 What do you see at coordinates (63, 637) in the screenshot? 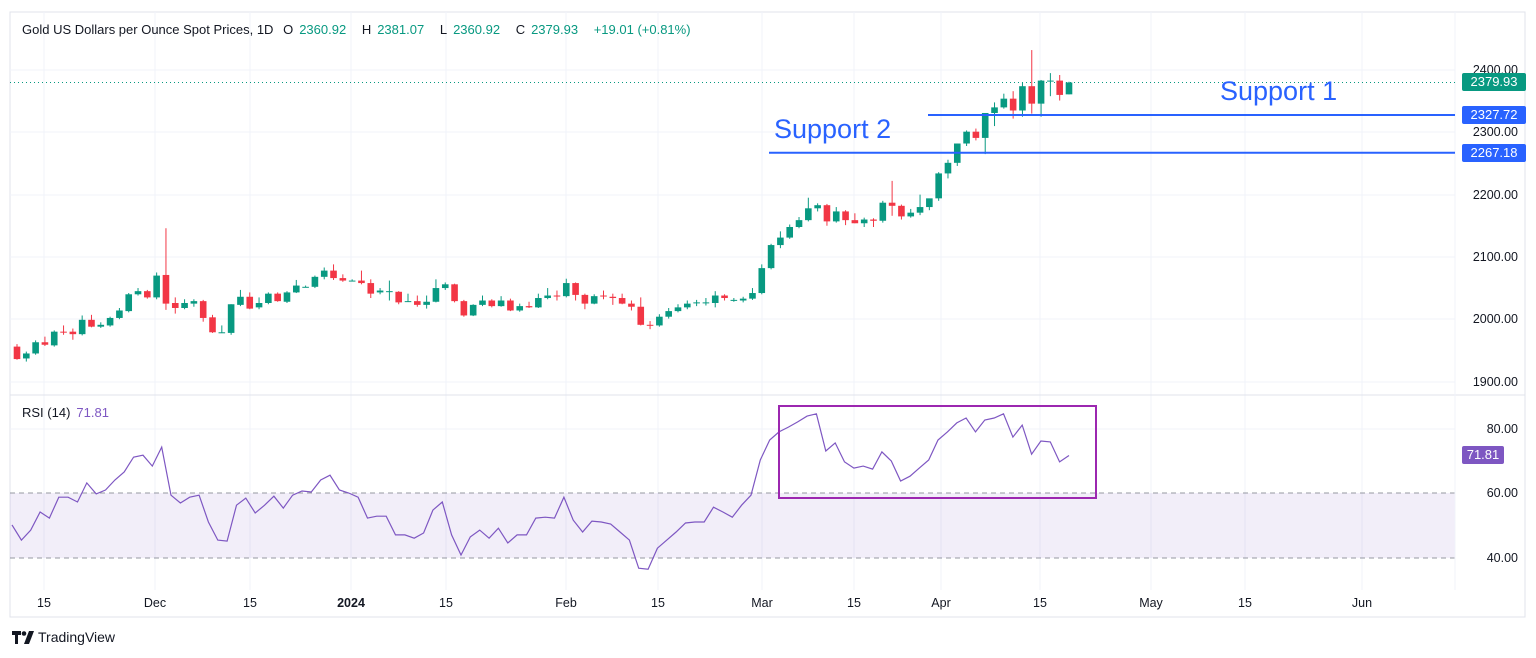
I see `tradingview-logo: TradingView` at bounding box center [63, 637].